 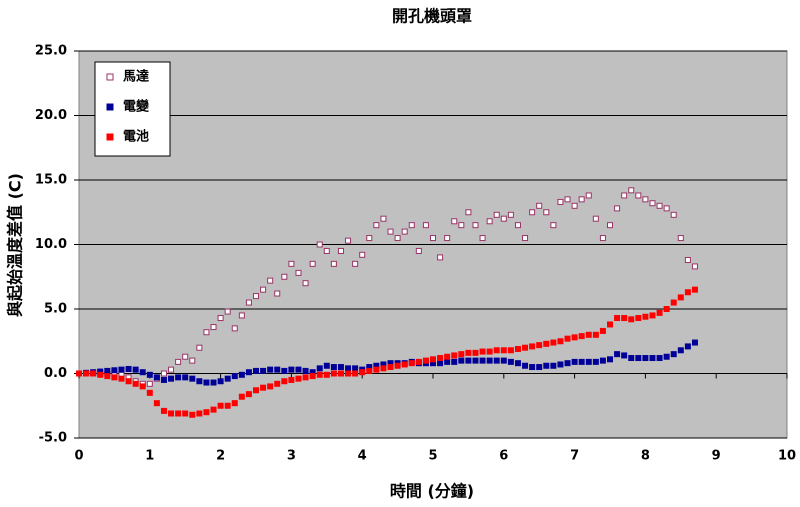 I want to click on x-tick-label: 0, so click(x=78, y=456).